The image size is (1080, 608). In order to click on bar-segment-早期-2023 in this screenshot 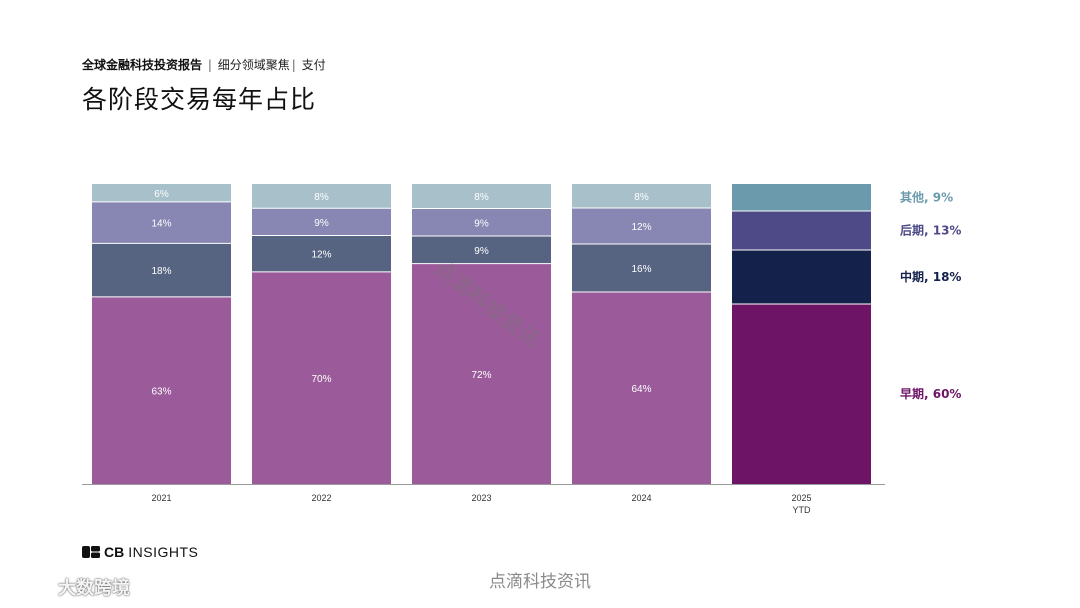, I will do `click(481, 373)`.